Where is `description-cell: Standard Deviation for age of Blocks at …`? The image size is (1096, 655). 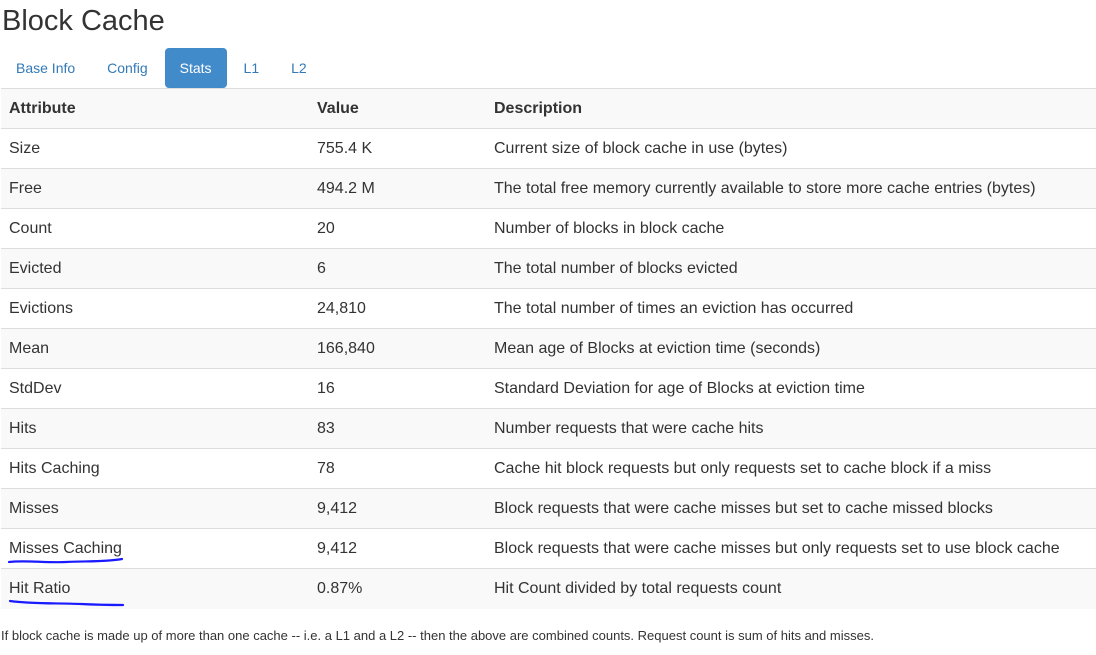 description-cell: Standard Deviation for age of Blocks at … is located at coordinates (791, 388).